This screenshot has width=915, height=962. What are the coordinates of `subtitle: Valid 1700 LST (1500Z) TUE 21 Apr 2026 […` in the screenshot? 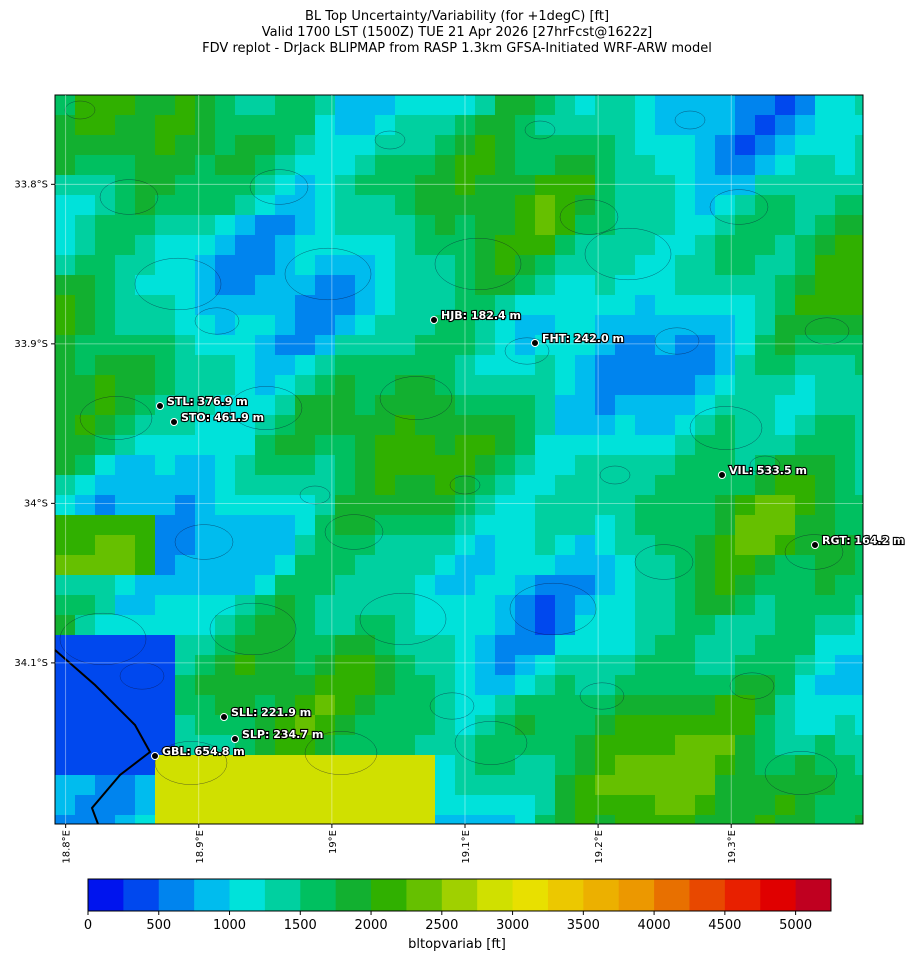 It's located at (457, 32).